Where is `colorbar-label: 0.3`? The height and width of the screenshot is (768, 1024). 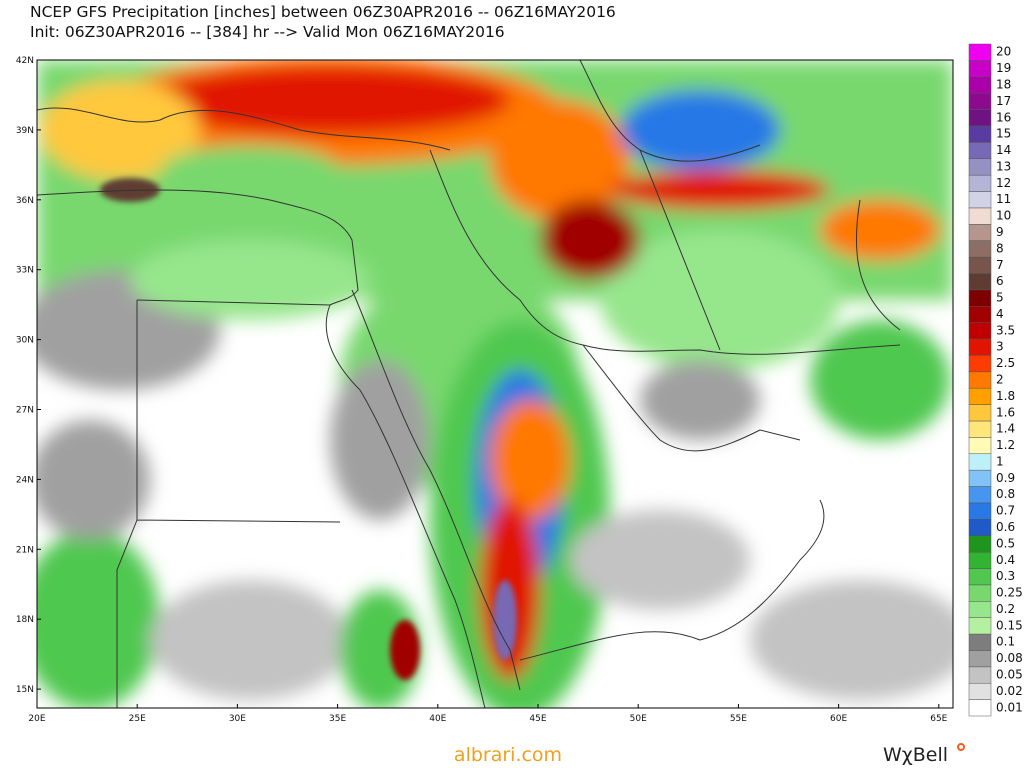 colorbar-label: 0.3 is located at coordinates (1005, 576).